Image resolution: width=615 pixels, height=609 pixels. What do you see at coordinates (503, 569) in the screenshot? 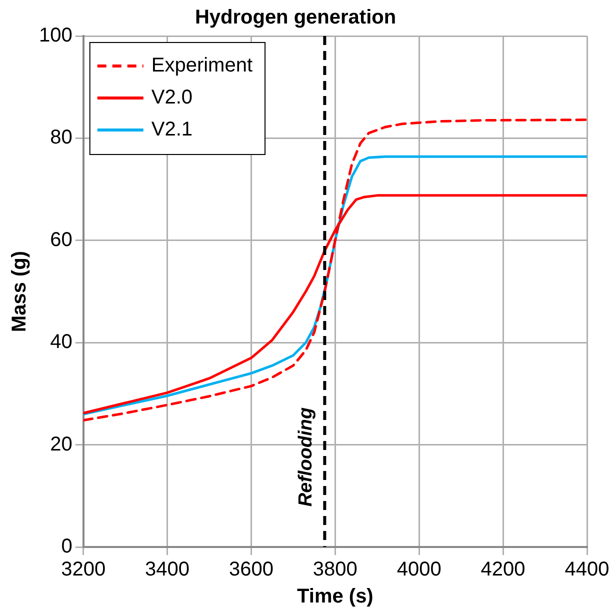
I see `x-tick-label: 4200` at bounding box center [503, 569].